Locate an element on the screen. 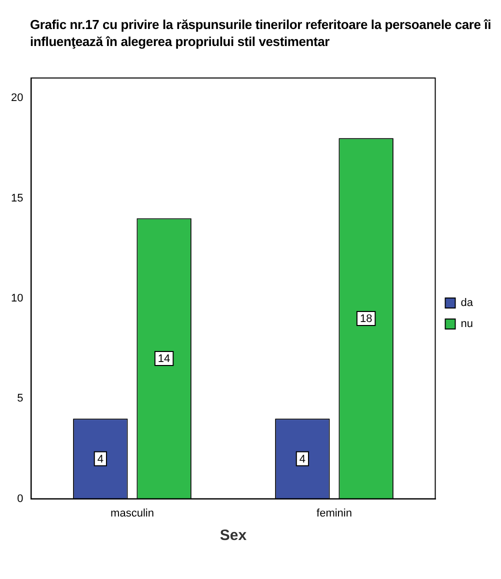 The width and height of the screenshot is (501, 579). data-label: 14 is located at coordinates (164, 359).